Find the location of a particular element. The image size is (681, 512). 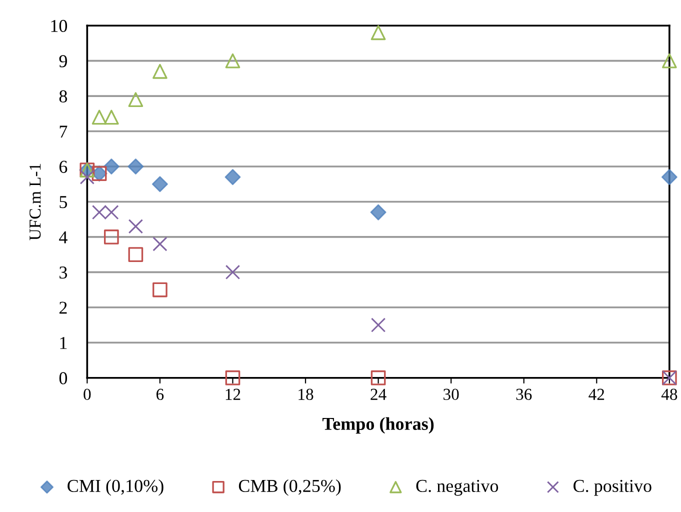

x-tick-label: 0 is located at coordinates (87, 394).